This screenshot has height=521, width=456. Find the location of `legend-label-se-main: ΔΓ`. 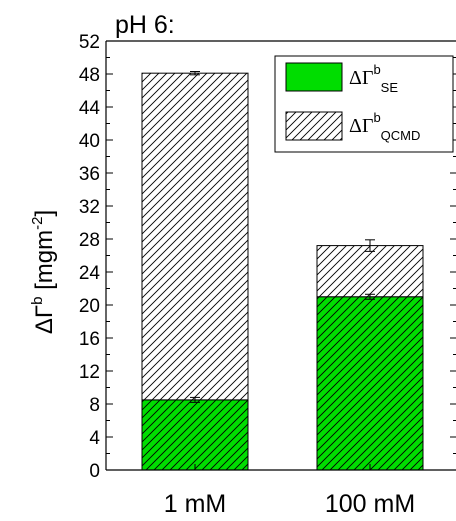

legend-label-se-main: ΔΓ is located at coordinates (361, 78).